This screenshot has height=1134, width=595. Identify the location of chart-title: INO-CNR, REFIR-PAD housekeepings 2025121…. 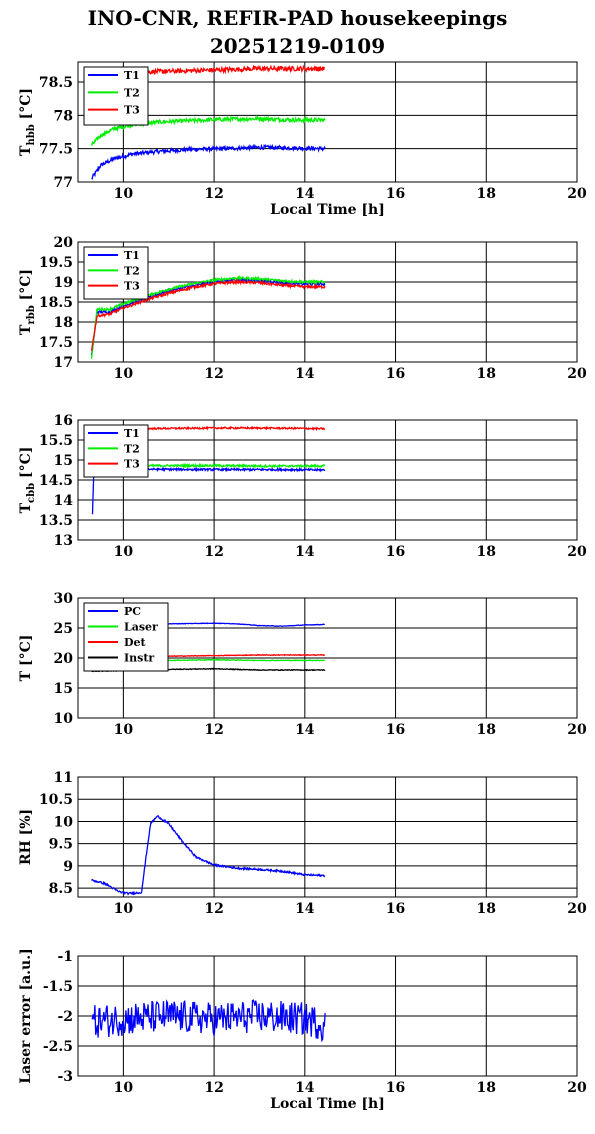
(297, 32).